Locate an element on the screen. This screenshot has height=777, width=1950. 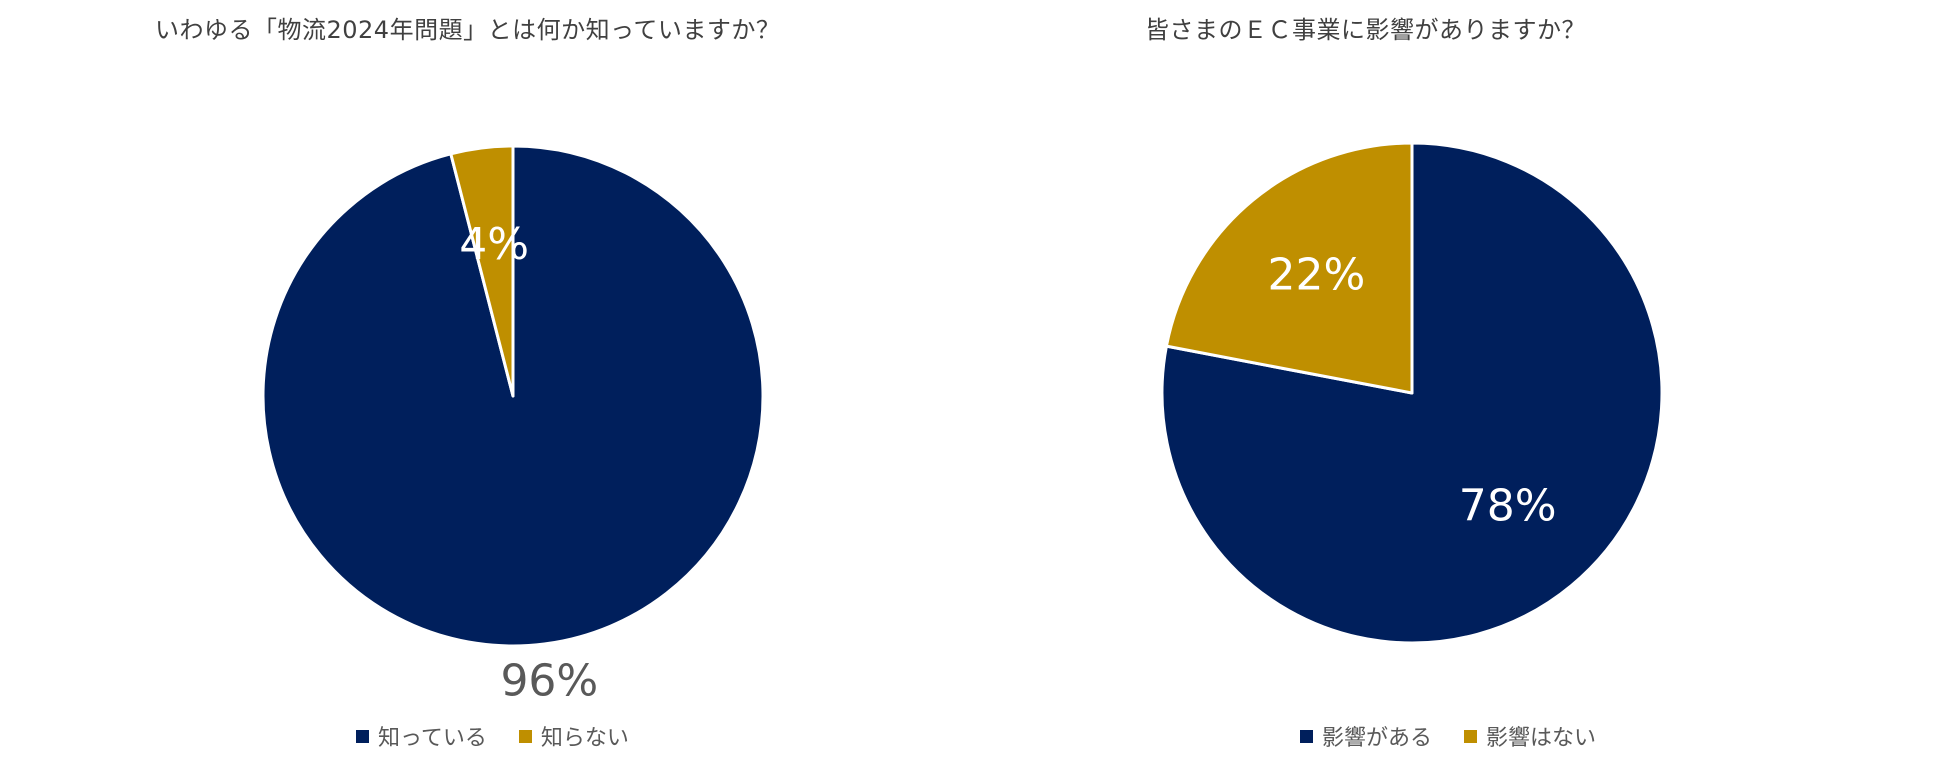
data-label: 4% is located at coordinates (494, 244).